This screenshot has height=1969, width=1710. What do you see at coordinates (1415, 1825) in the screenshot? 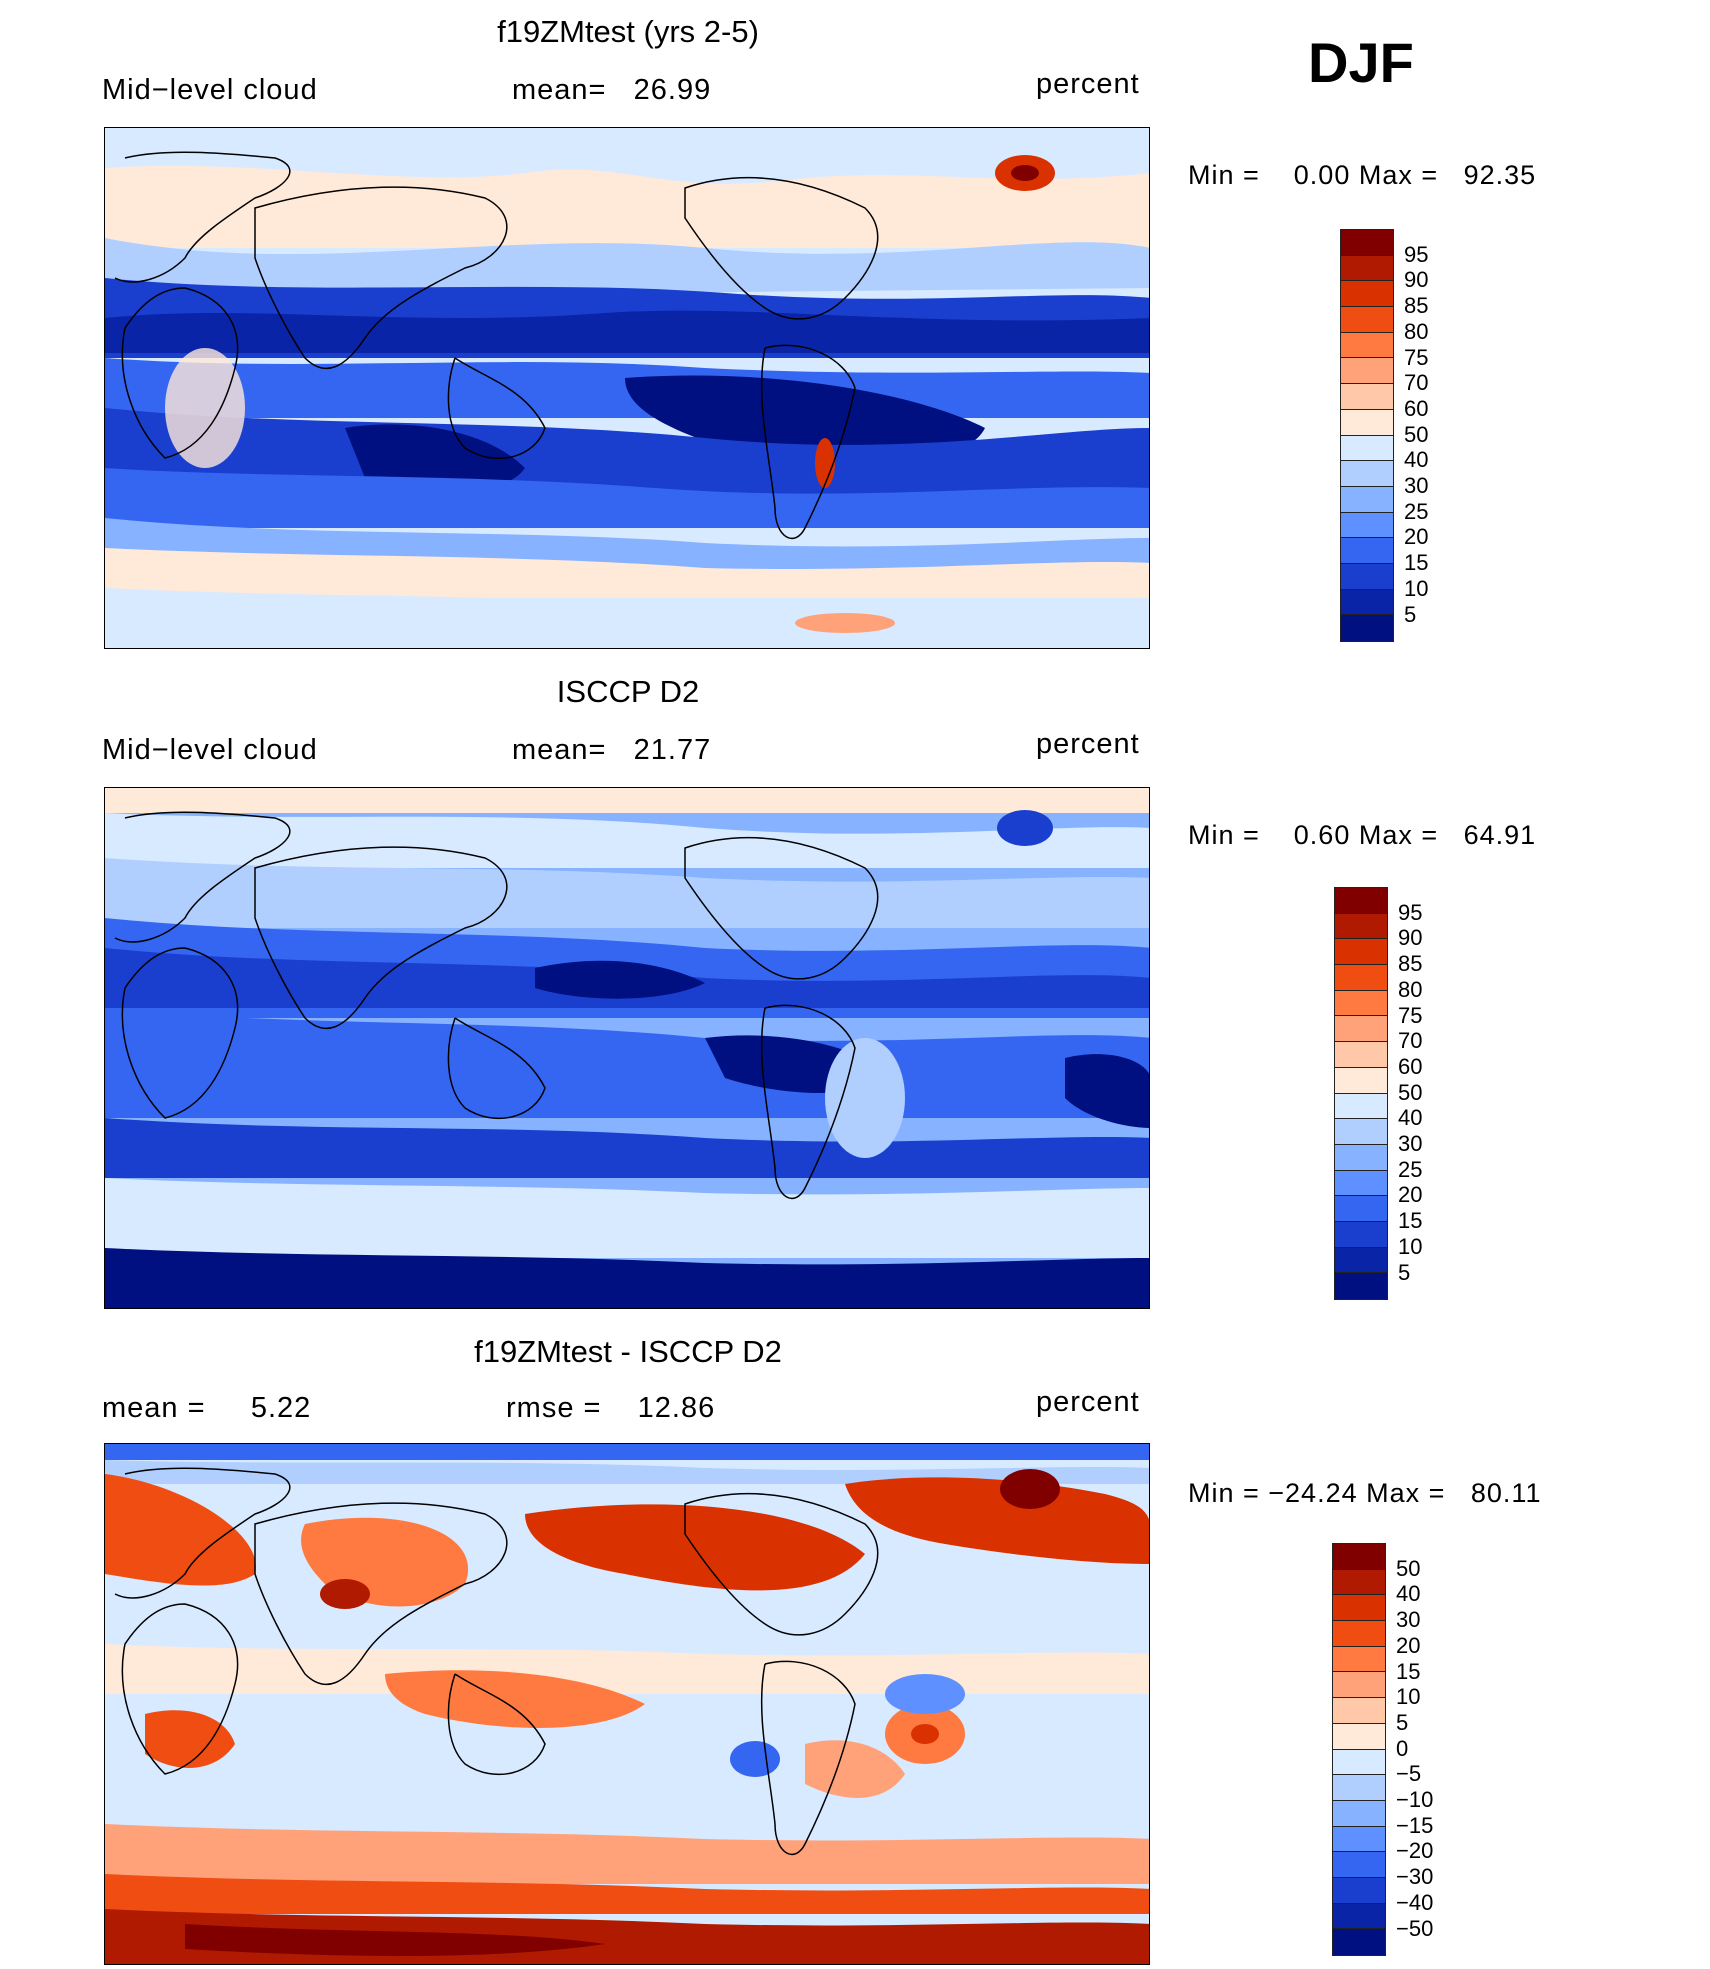
I see `colorbar-tick-label: −15` at bounding box center [1415, 1825].